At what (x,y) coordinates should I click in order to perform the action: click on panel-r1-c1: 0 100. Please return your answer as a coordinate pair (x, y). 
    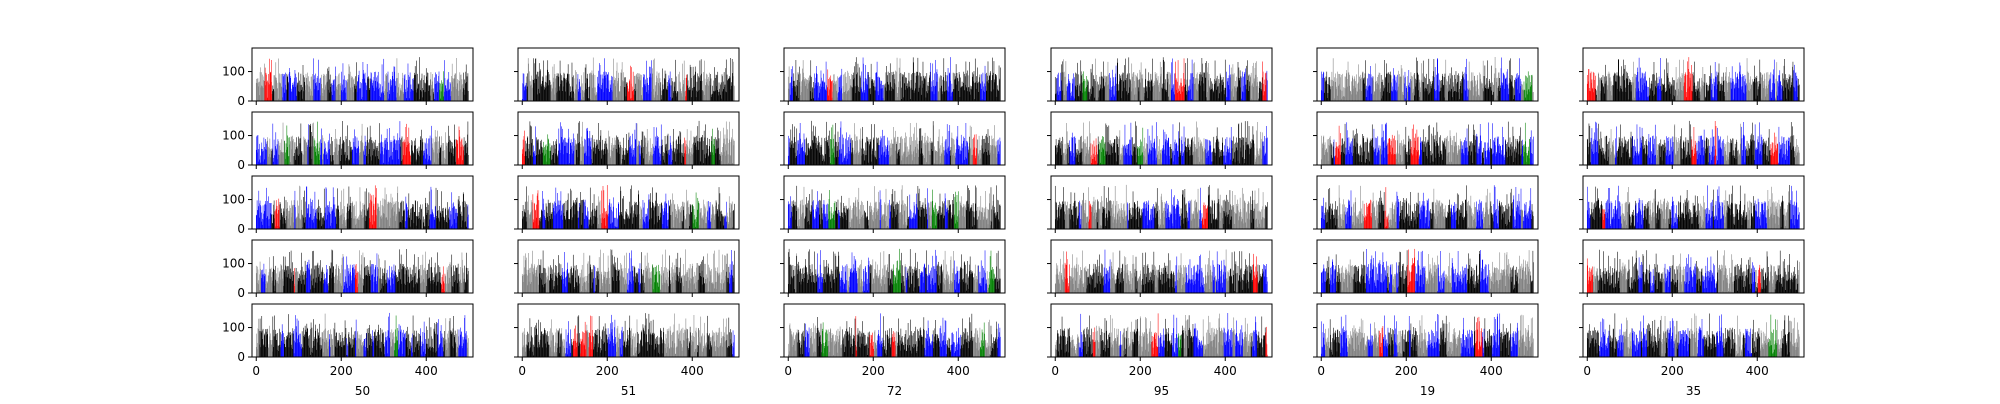
    Looking at the image, I should click on (347, 78).